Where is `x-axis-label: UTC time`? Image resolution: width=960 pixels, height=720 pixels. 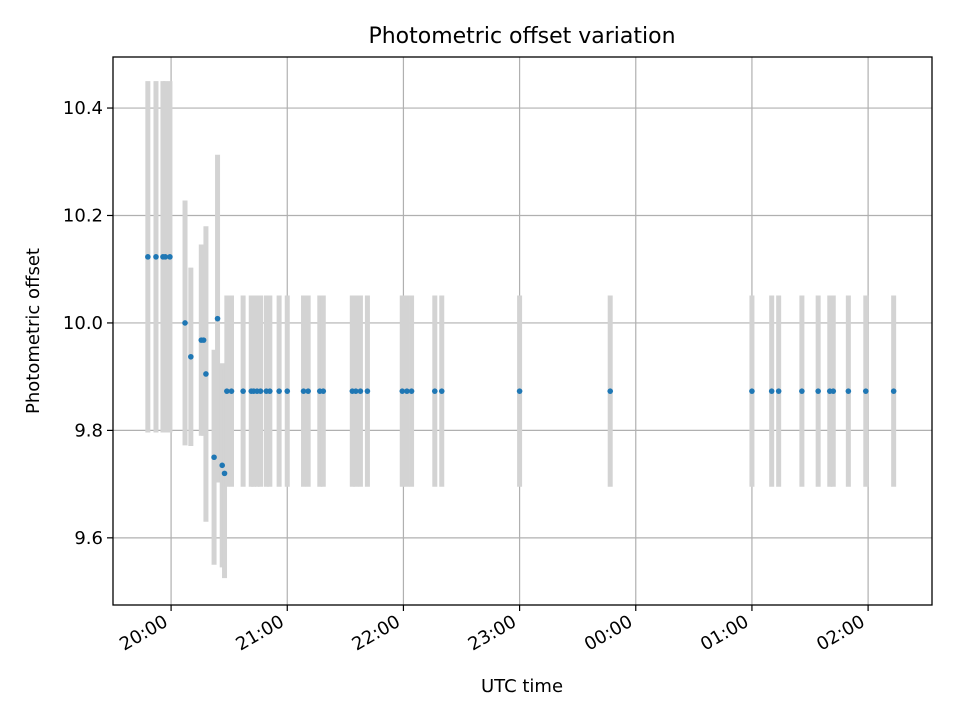 x-axis-label: UTC time is located at coordinates (522, 686).